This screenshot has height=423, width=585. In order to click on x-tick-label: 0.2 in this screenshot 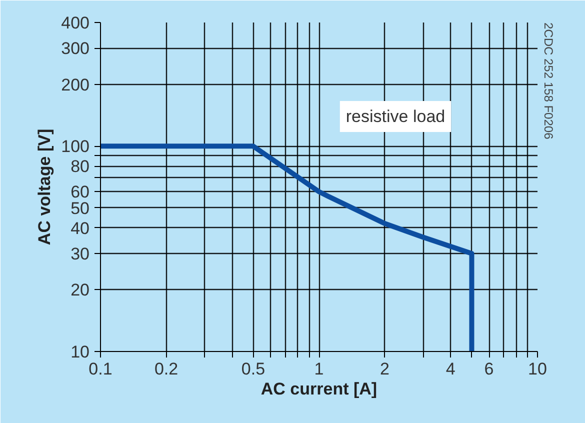, I will do `click(166, 369)`.